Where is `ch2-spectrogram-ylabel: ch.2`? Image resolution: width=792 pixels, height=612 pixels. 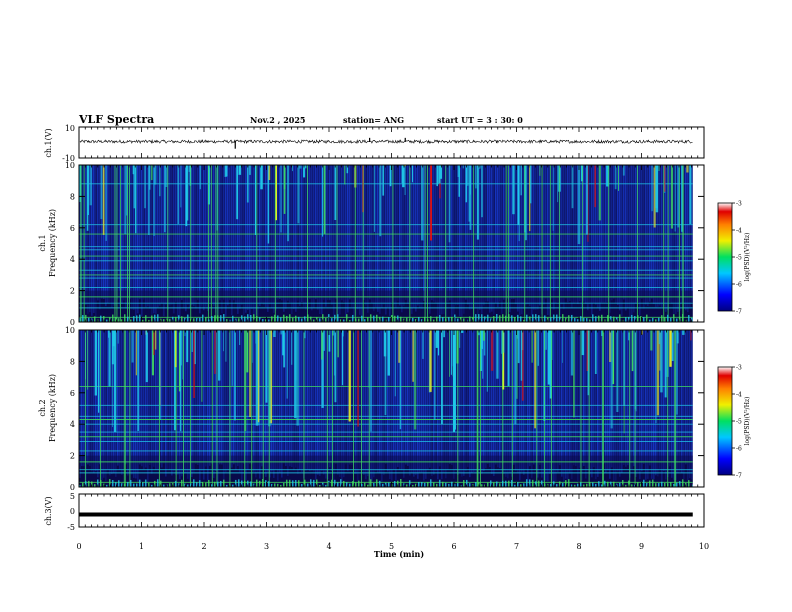 ch2-spectrogram-ylabel: ch.2 is located at coordinates (42, 407).